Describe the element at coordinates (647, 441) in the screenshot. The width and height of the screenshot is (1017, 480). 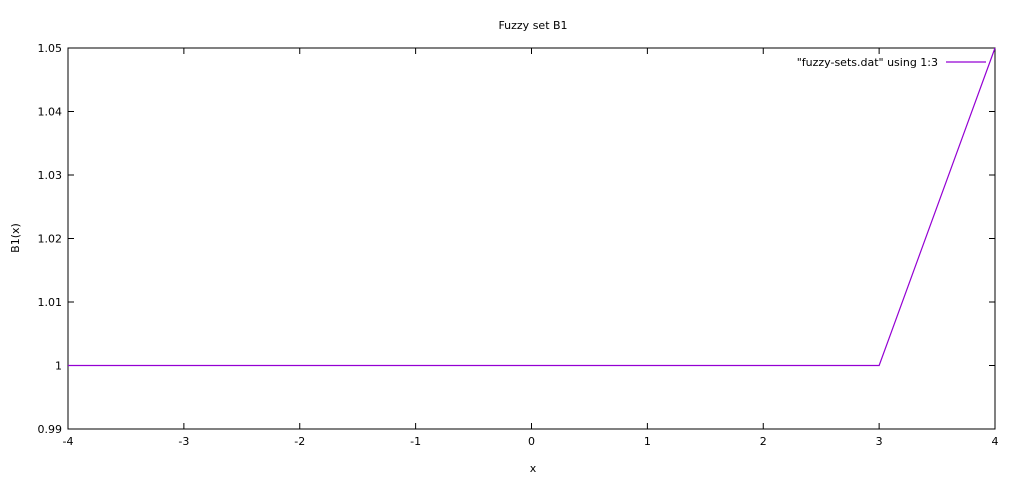
I see `x-tick-label: 1` at that location.